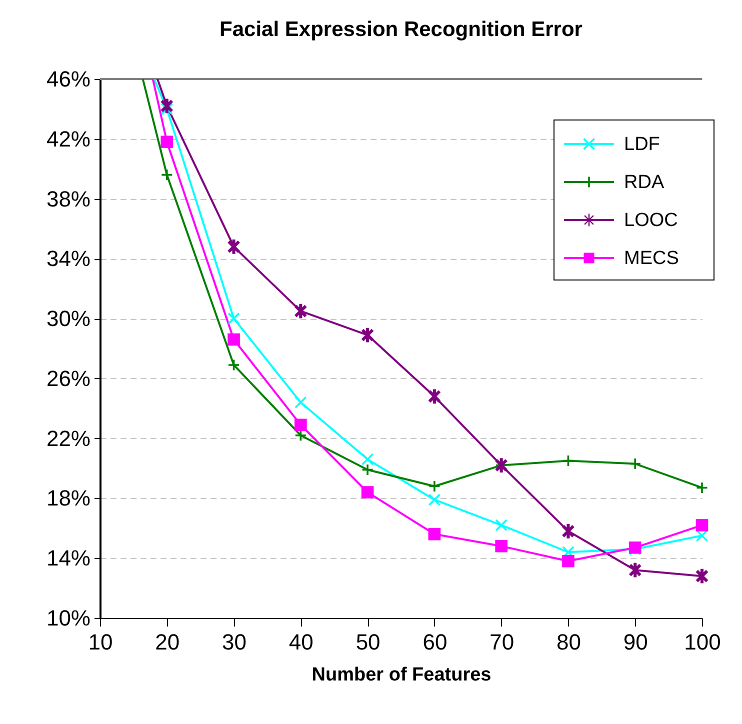 The width and height of the screenshot is (742, 724). I want to click on y-tick-label: 30%, so click(68, 319).